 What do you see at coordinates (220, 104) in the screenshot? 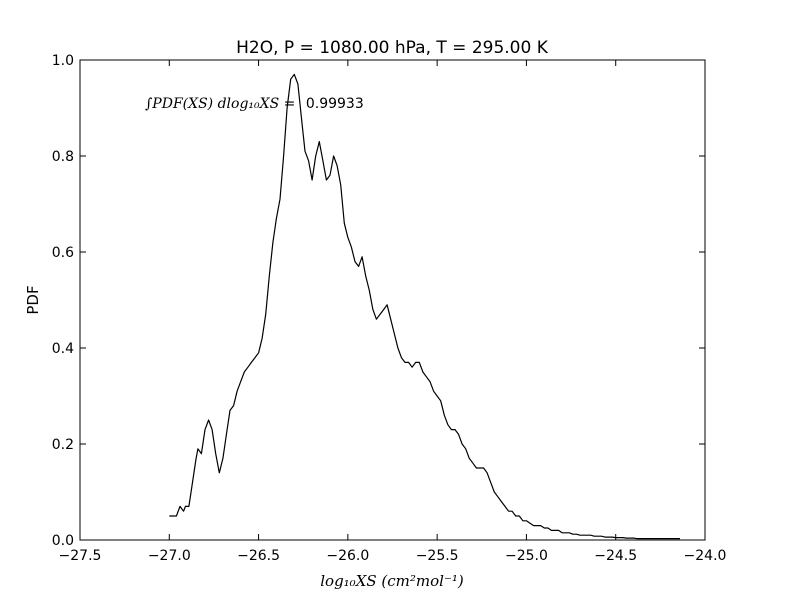
I see `integral-formula: ∫PDF(XS) dlog₁₀XS =` at bounding box center [220, 104].